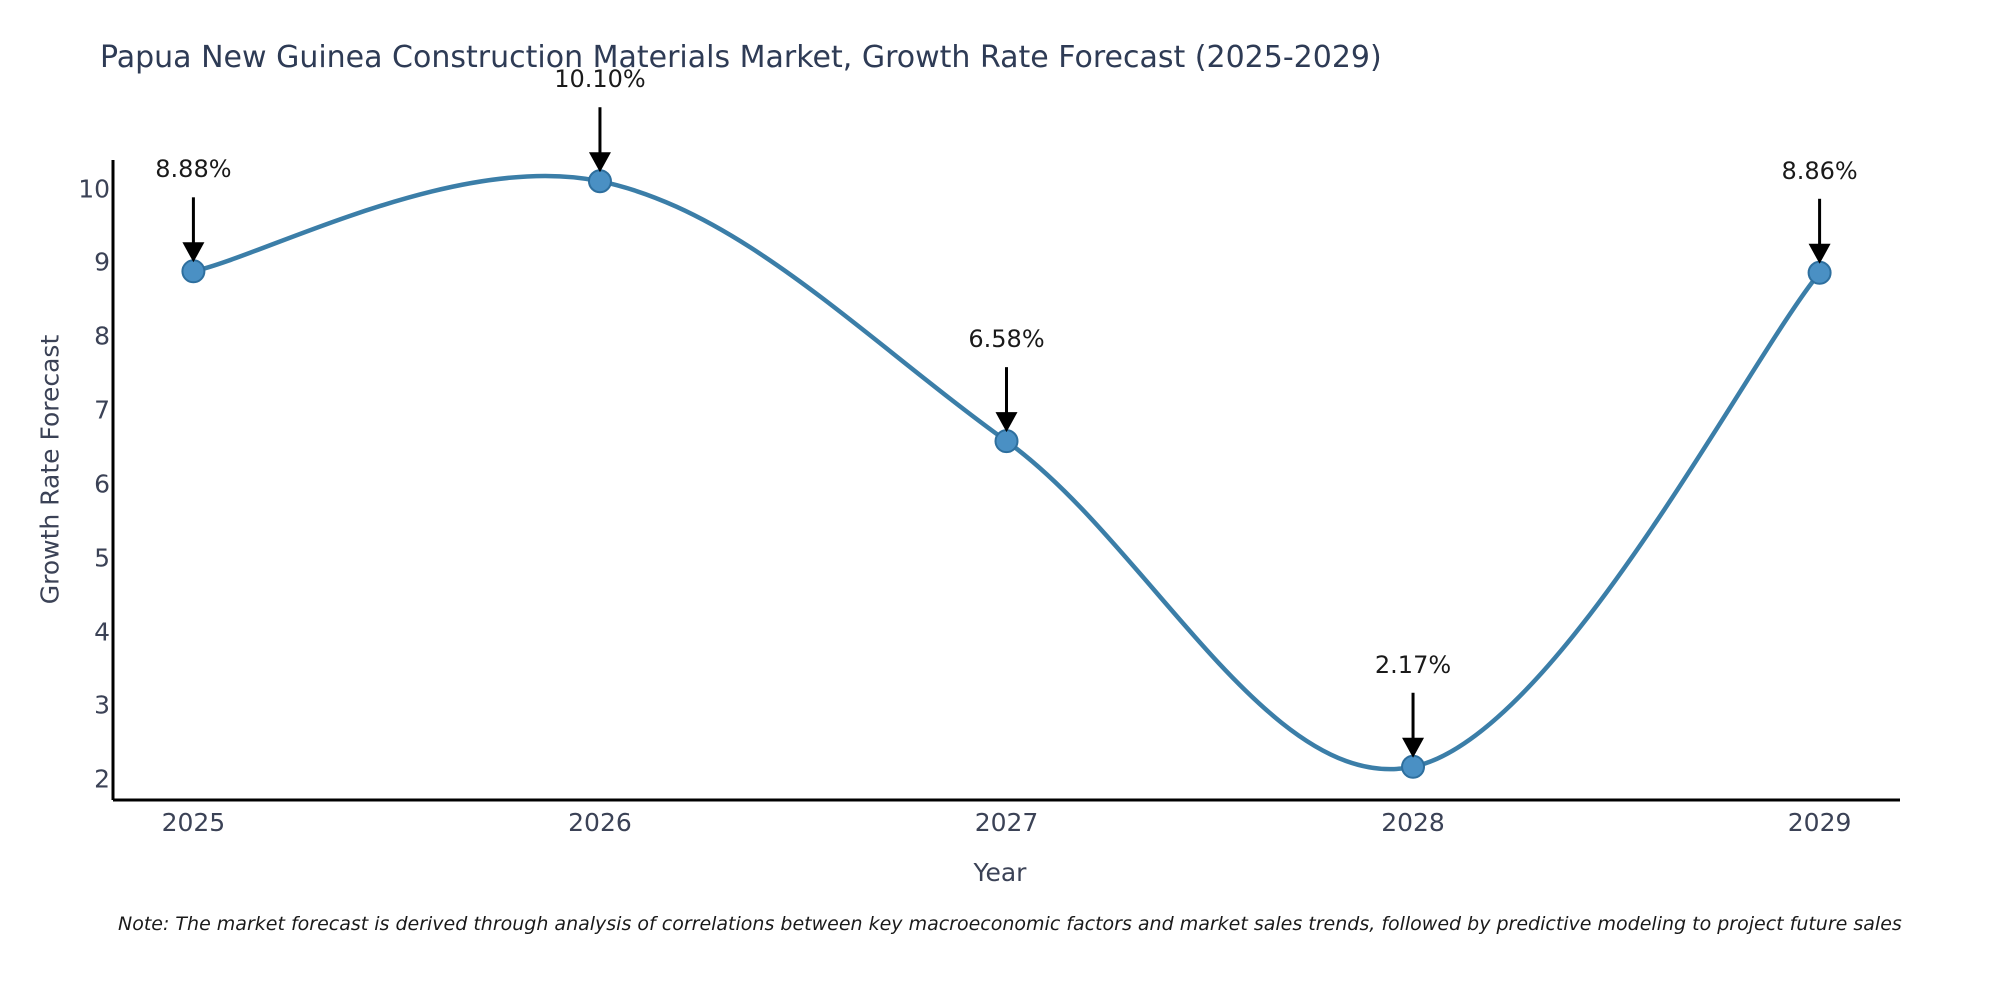  I want to click on y-tick-label: 8, so click(102, 336).